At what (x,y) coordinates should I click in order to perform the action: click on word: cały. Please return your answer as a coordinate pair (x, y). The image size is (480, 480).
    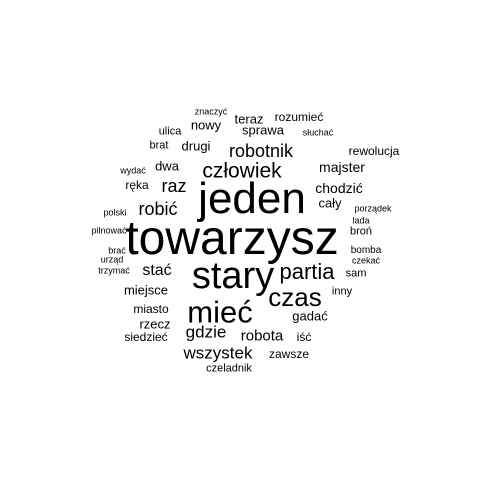
    Looking at the image, I should click on (330, 203).